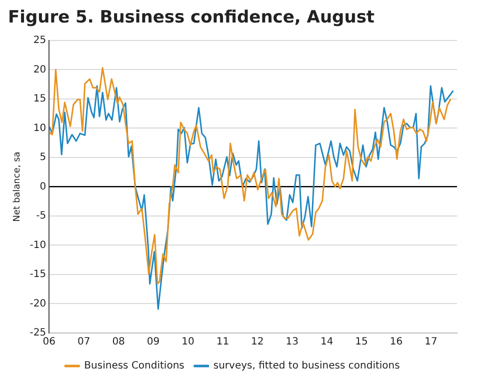 The width and height of the screenshot is (477, 389). I want to click on x-tick-label: 10, so click(188, 342).